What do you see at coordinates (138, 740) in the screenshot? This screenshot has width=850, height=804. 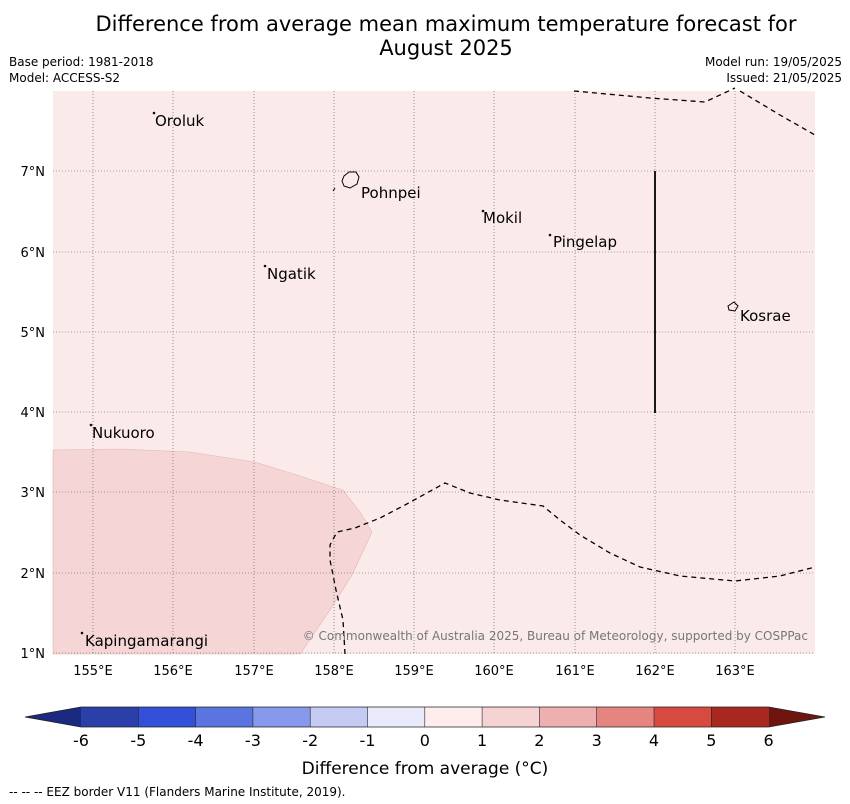 I see `colorbar-tick: -5` at bounding box center [138, 740].